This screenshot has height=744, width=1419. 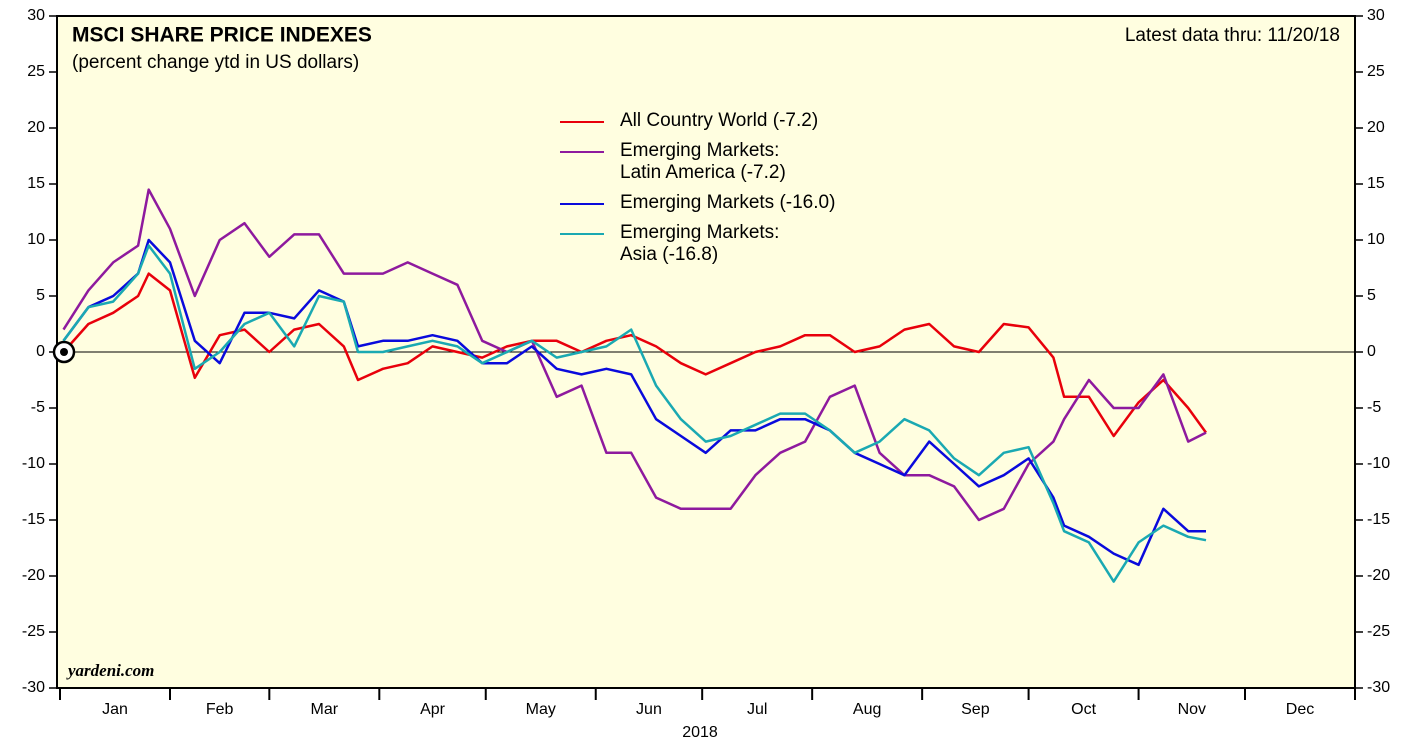 I want to click on x-tick-label: Jul, so click(x=757, y=709).